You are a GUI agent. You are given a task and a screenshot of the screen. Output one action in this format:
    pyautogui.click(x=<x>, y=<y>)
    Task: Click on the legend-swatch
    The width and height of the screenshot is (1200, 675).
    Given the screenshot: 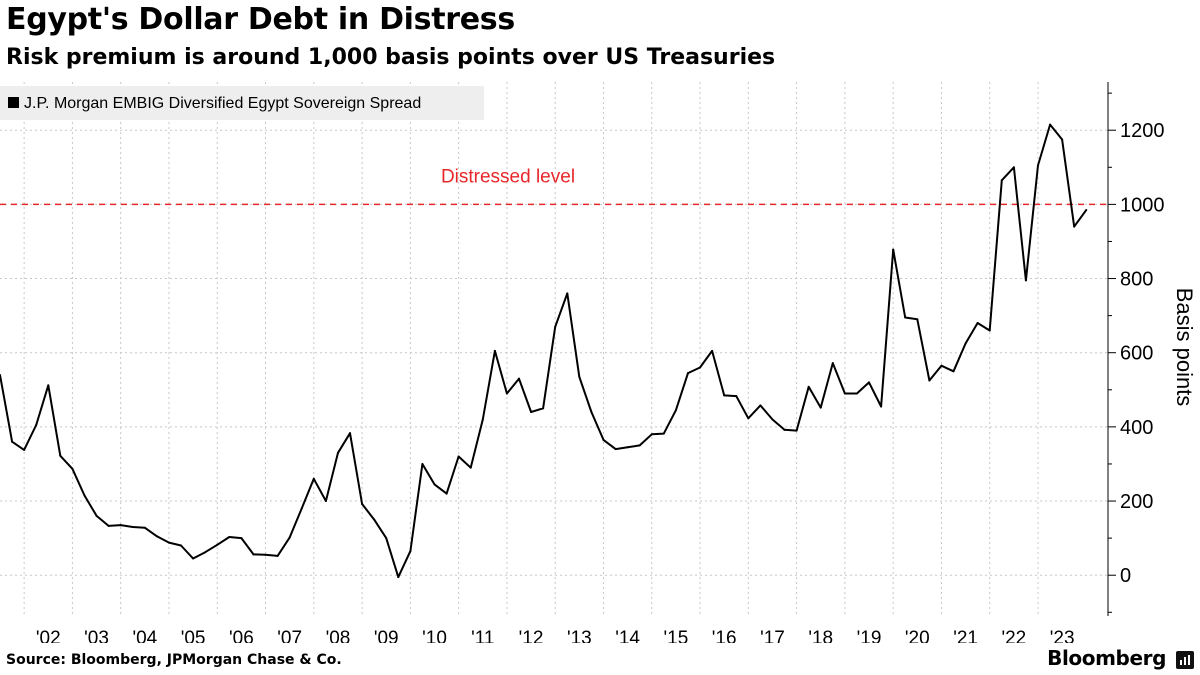 What is the action you would take?
    pyautogui.click(x=13, y=102)
    